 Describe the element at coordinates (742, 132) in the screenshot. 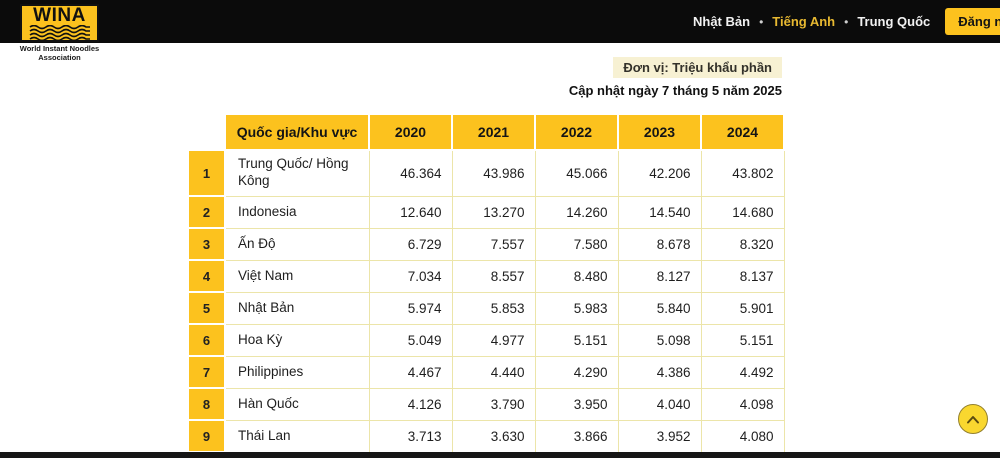

I see `year-header-cell: 2024` at that location.